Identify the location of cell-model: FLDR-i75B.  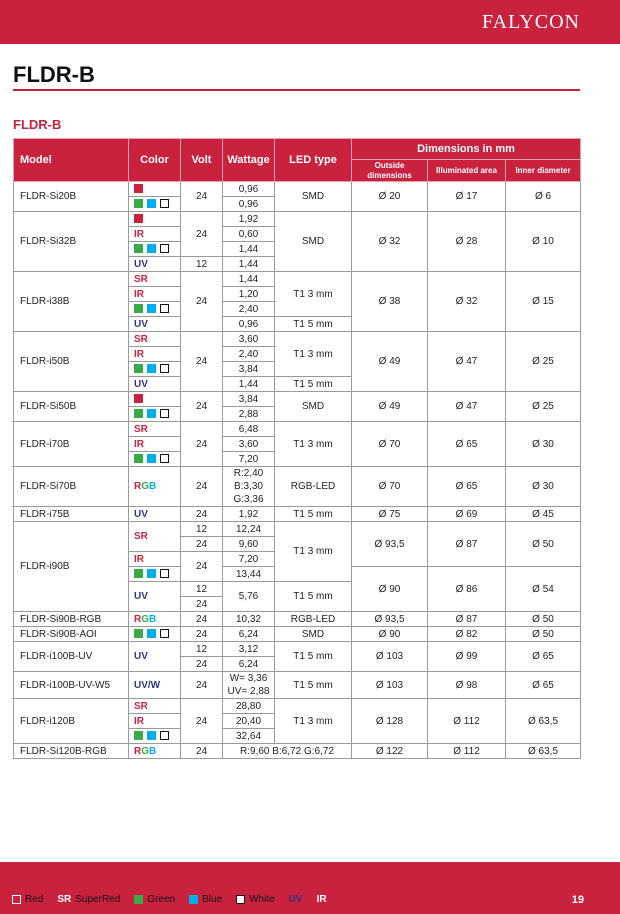
(71, 514).